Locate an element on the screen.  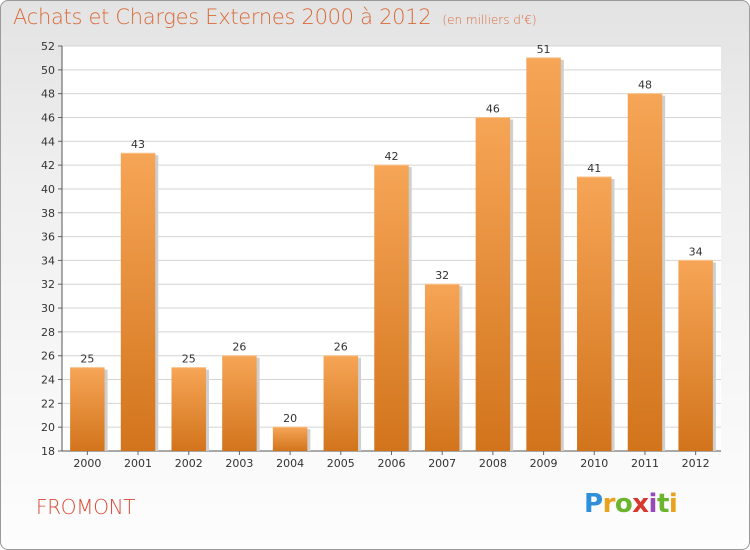
y-tick-label: 36 is located at coordinates (48, 237).